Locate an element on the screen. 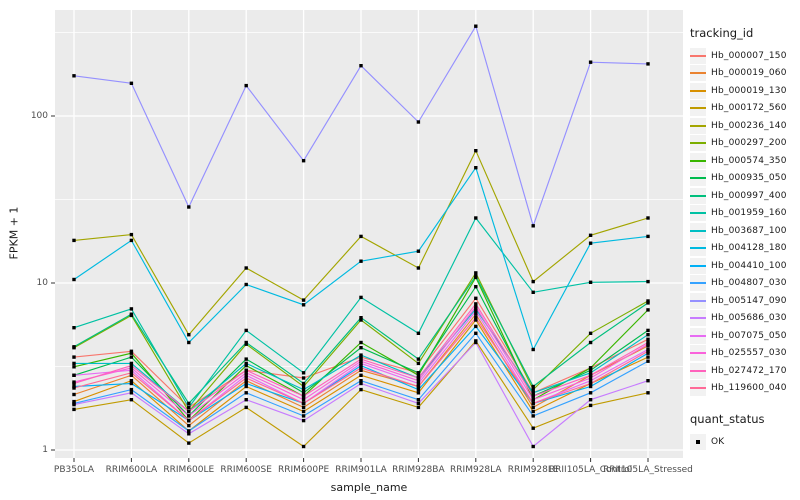  y-tick-label-100: 100 is located at coordinates (39, 115).